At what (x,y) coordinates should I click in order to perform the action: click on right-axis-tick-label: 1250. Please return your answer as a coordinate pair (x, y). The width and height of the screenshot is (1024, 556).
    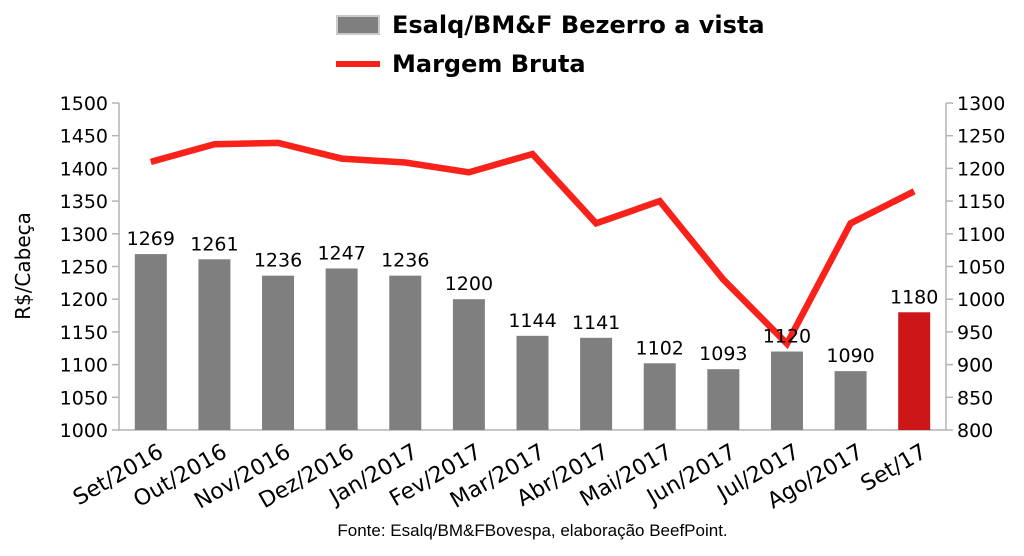
    Looking at the image, I should click on (981, 137).